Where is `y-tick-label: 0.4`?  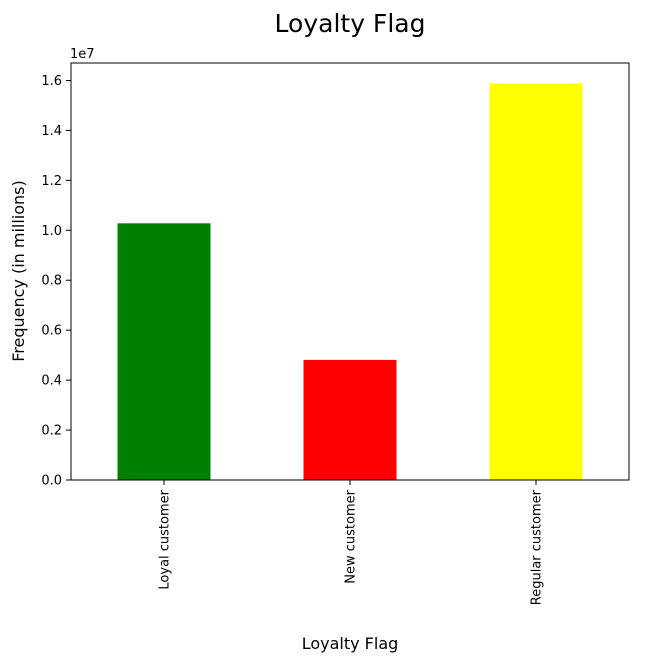
y-tick-label: 0.4 is located at coordinates (51, 381).